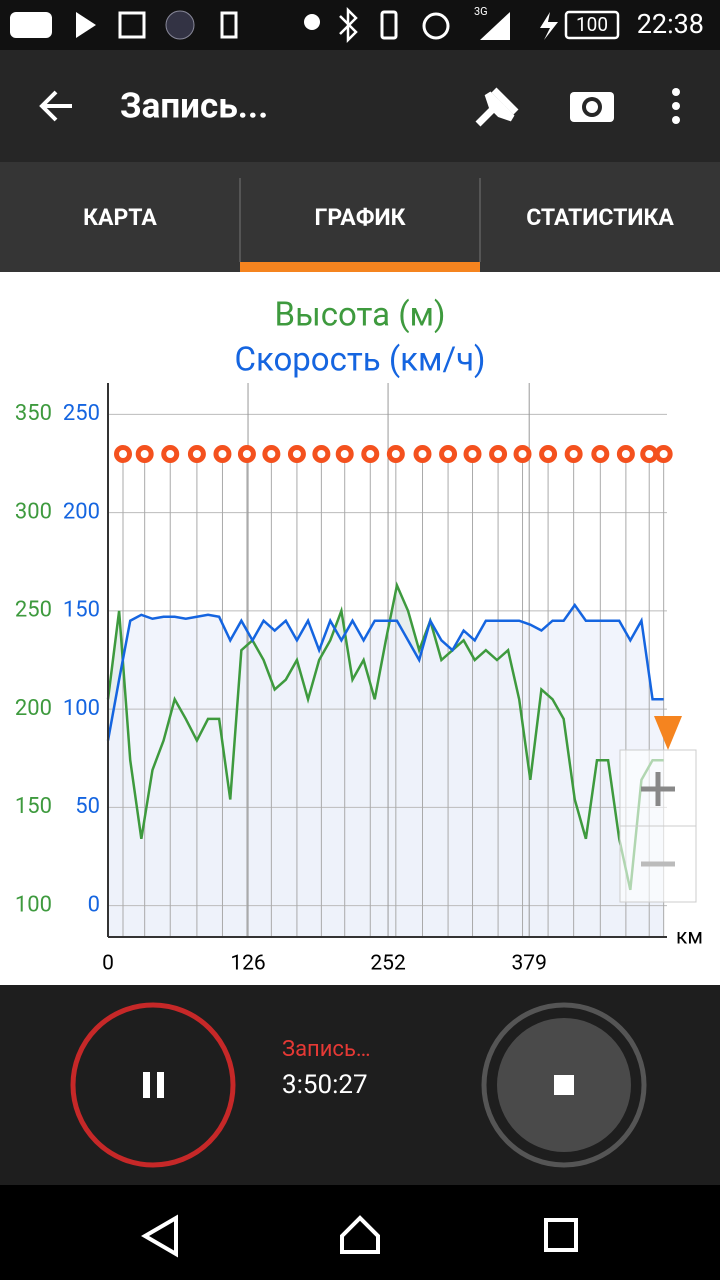 The image size is (720, 1284). Describe the element at coordinates (33, 708) in the screenshot. I see `y-tick-label: 200` at that location.